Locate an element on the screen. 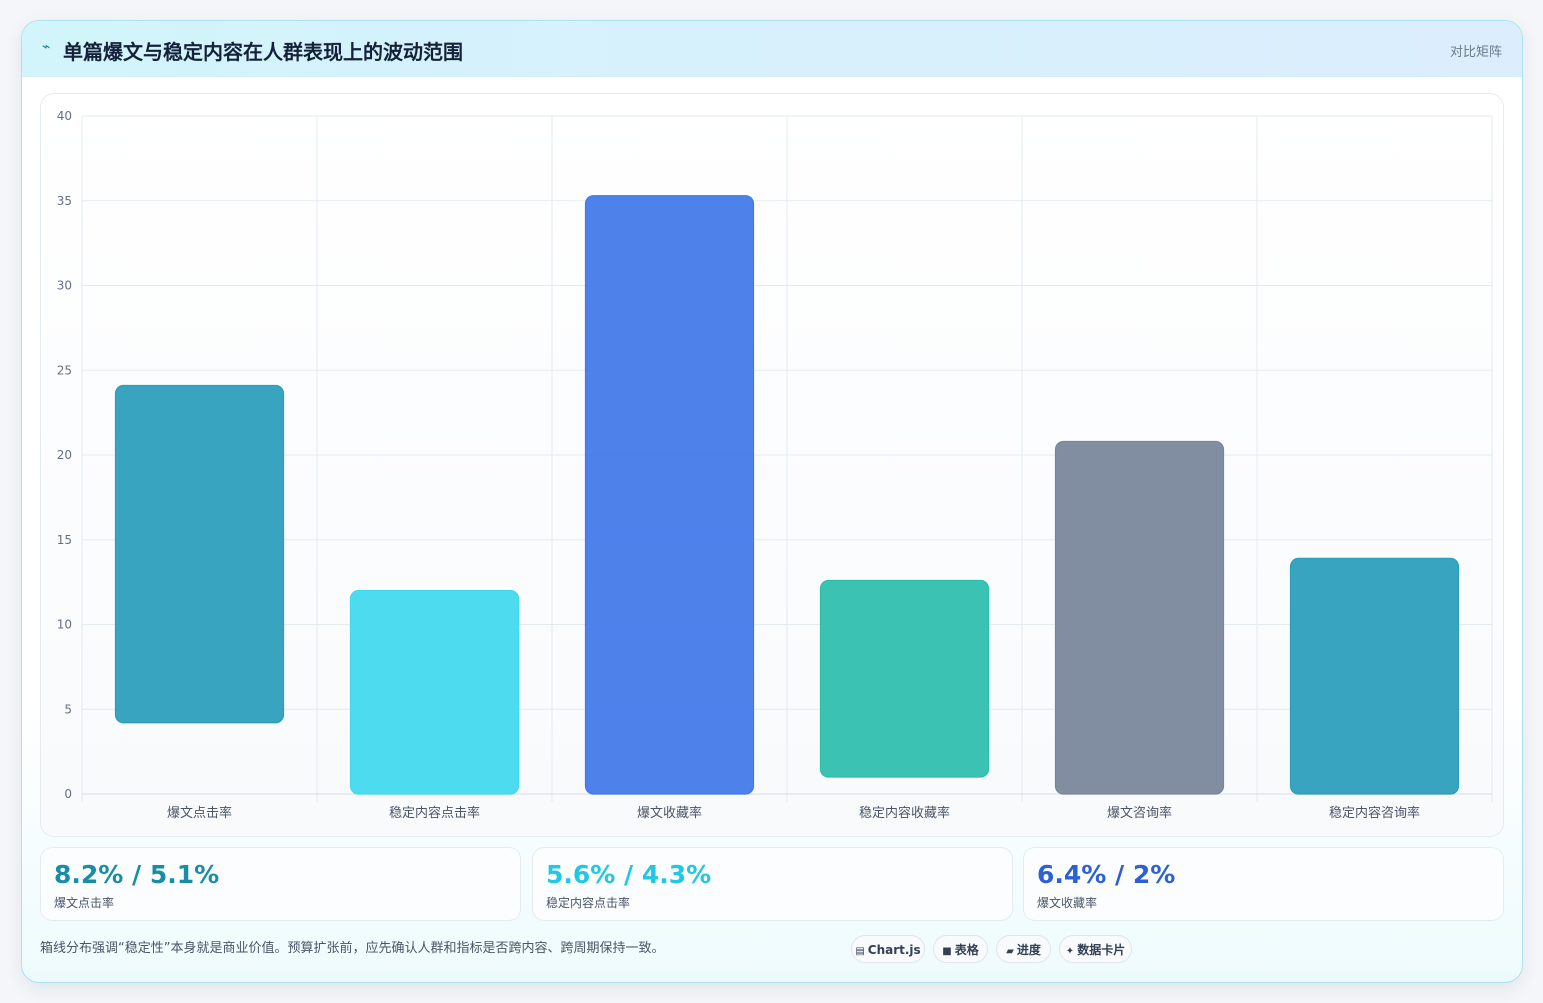  pill-progress: ▰ 进度 is located at coordinates (1023, 949).